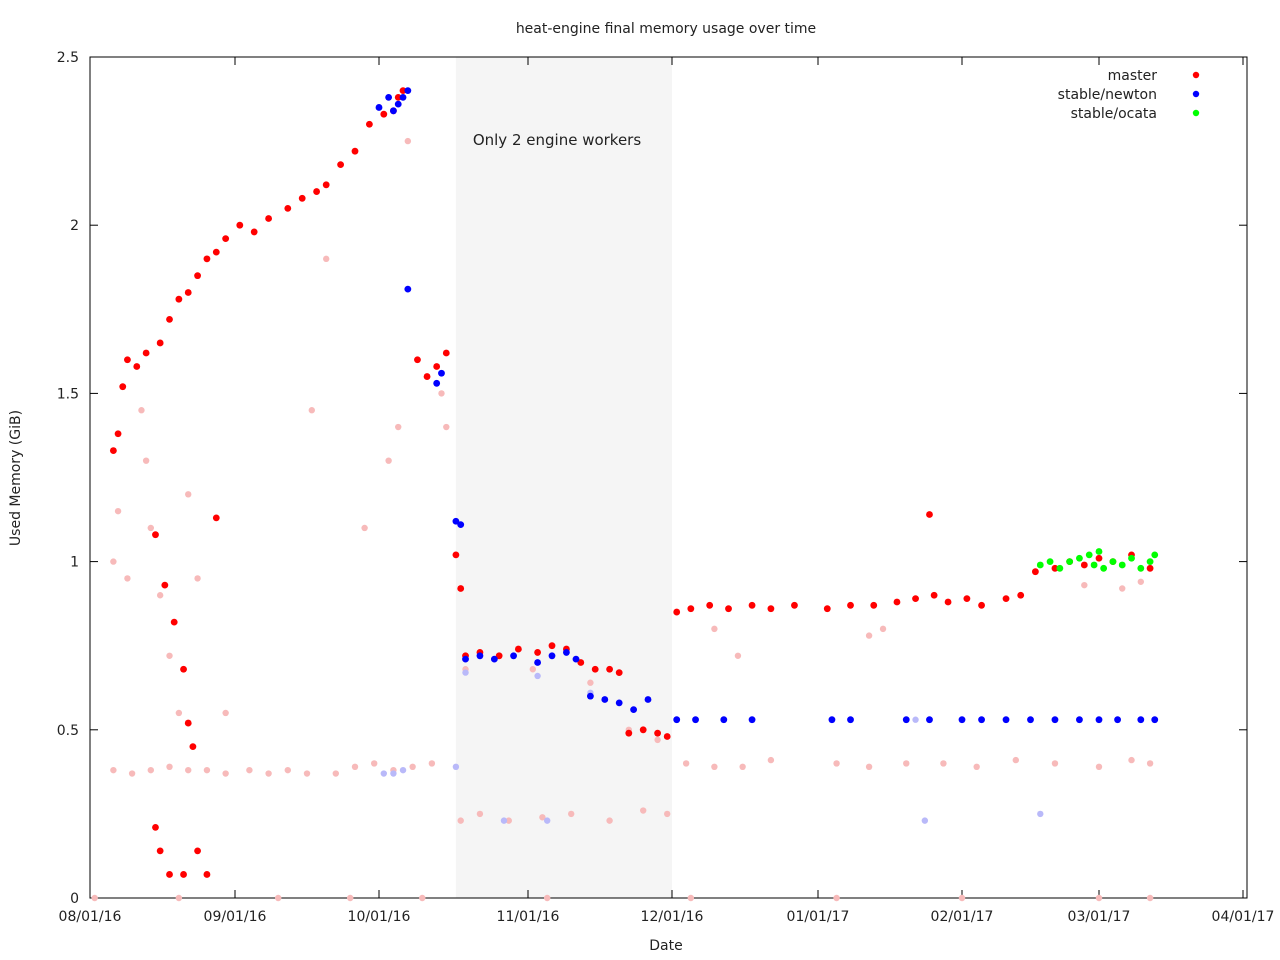 This screenshot has width=1280, height=960. What do you see at coordinates (1114, 114) in the screenshot?
I see `legend-label: stable/ocata` at bounding box center [1114, 114].